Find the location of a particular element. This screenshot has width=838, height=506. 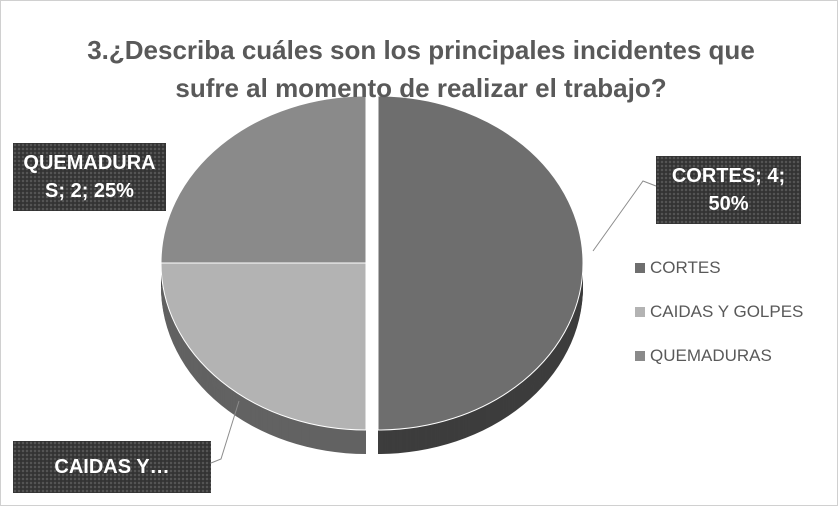

legend-item: CORTES is located at coordinates (678, 268).